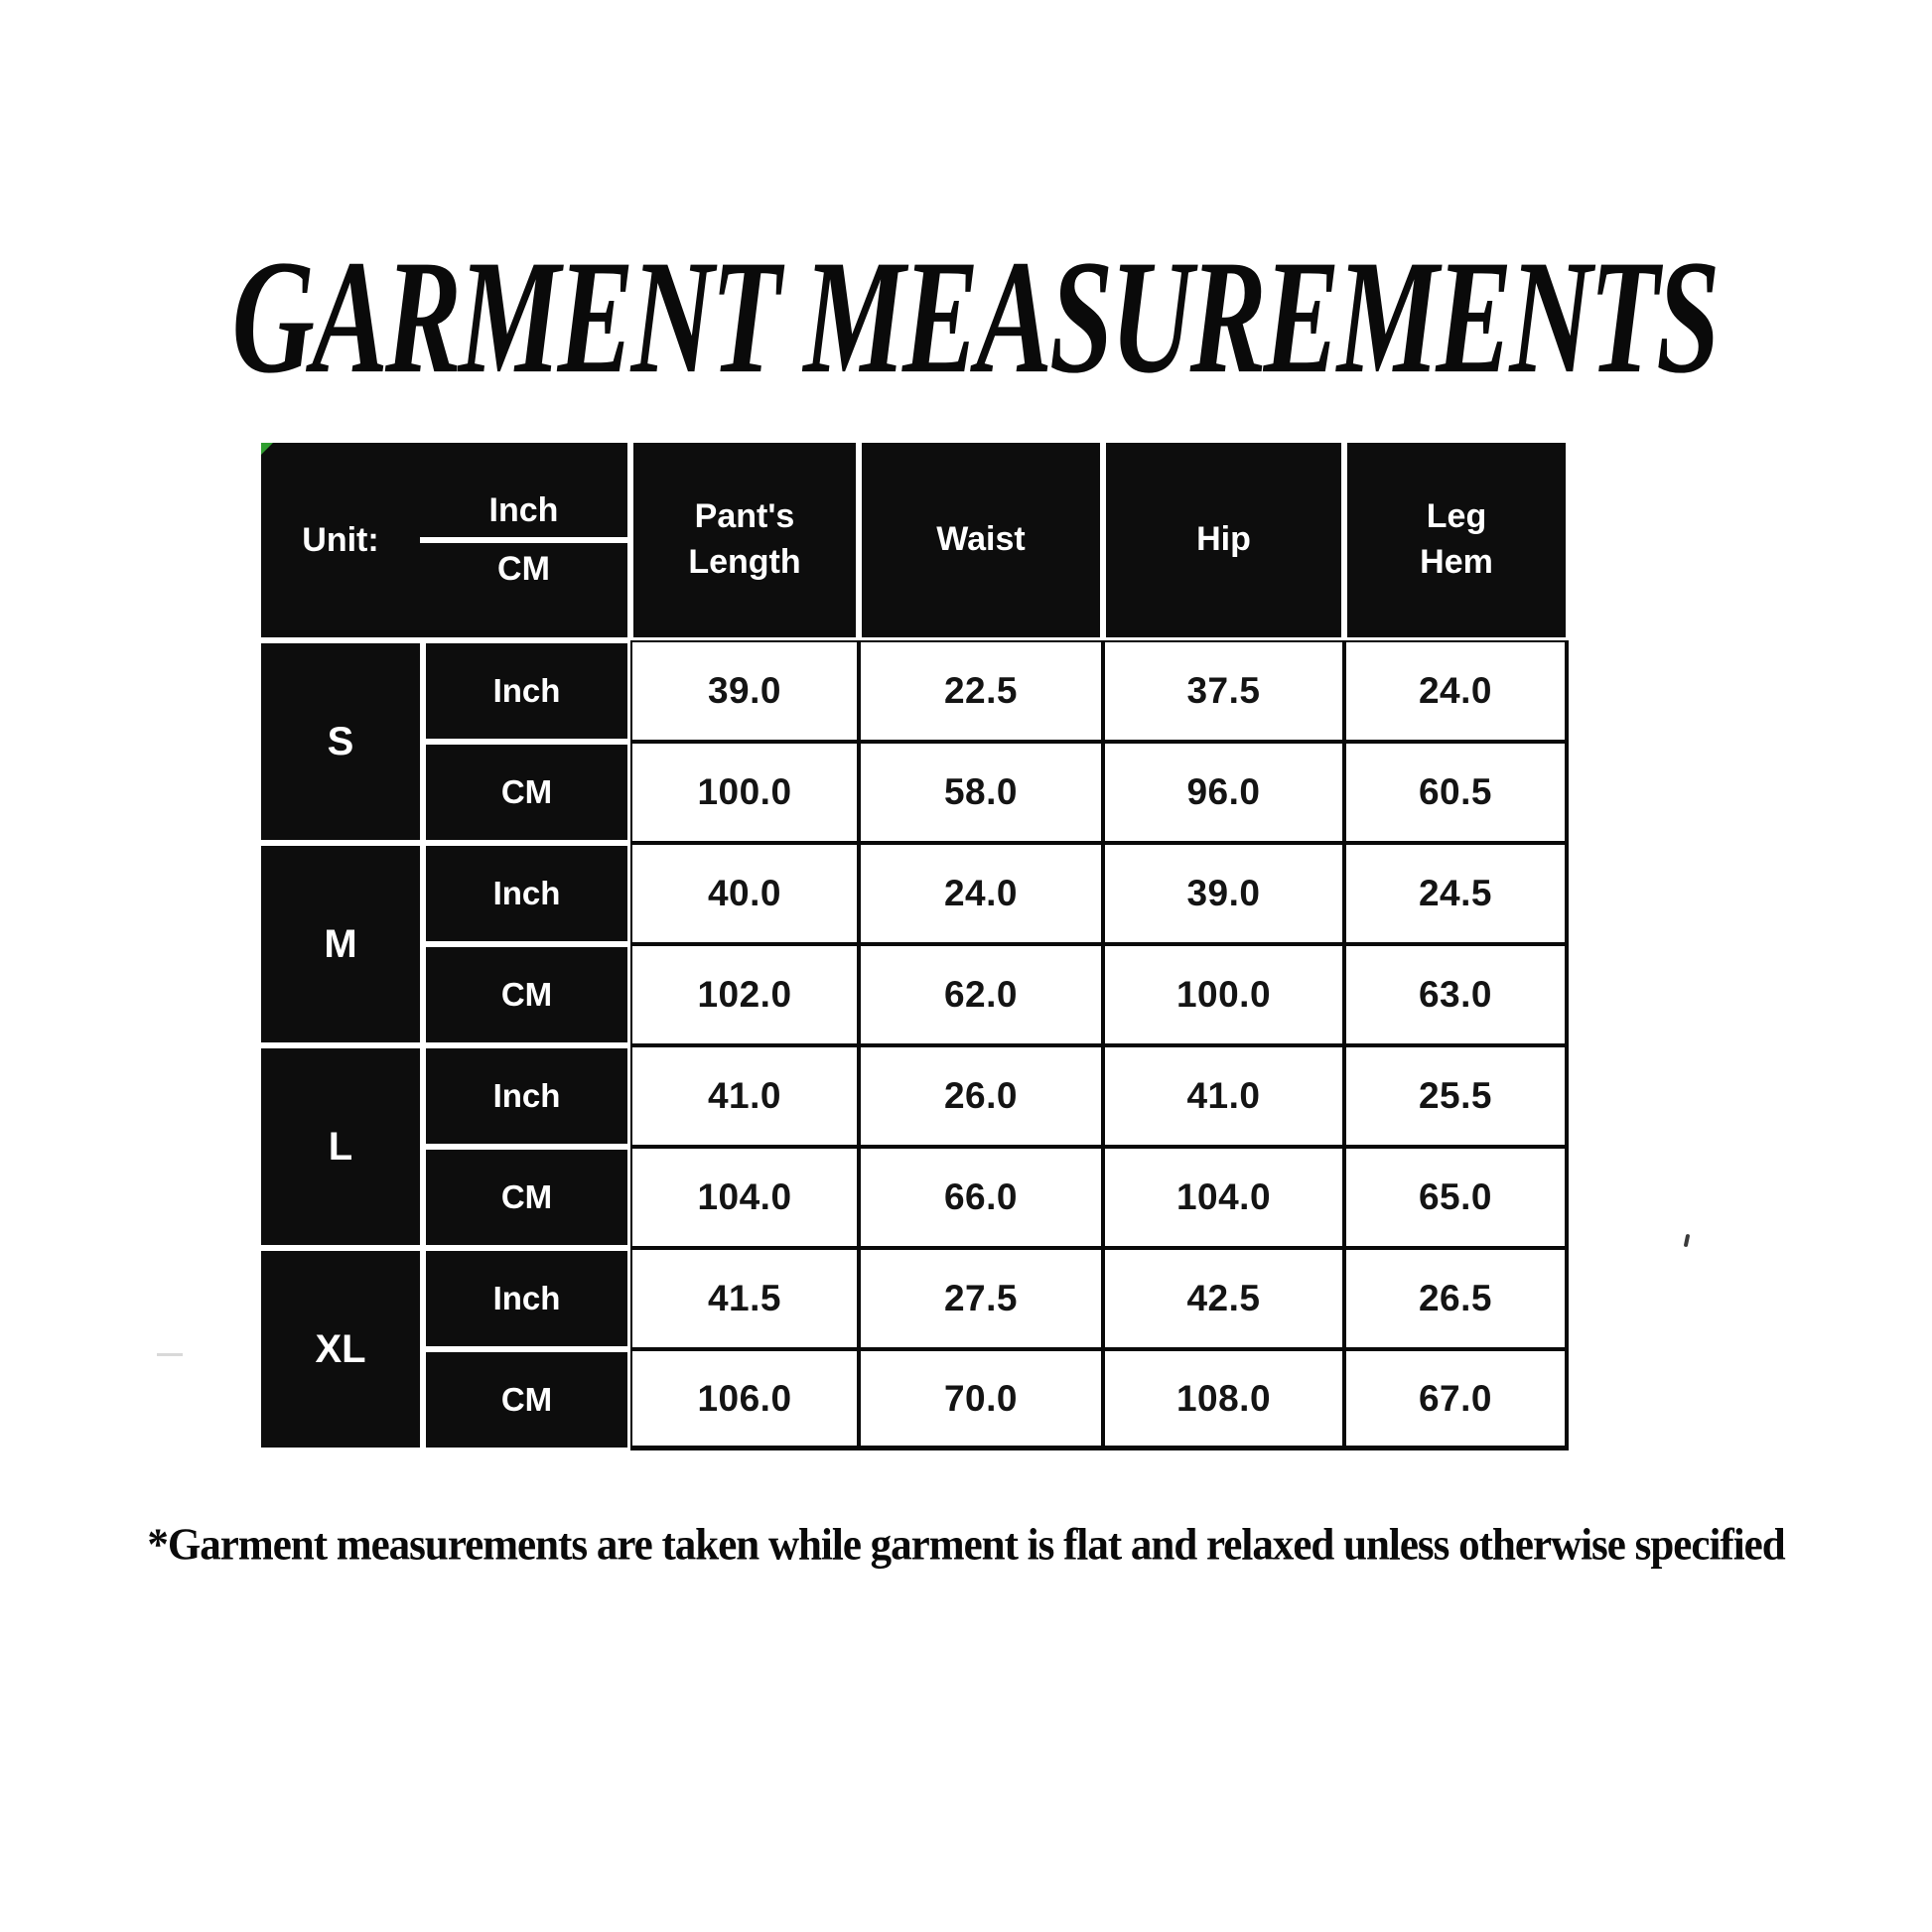 The width and height of the screenshot is (1932, 1932). Describe the element at coordinates (744, 894) in the screenshot. I see `cell-m-inch-pants-length: 40.0` at that location.